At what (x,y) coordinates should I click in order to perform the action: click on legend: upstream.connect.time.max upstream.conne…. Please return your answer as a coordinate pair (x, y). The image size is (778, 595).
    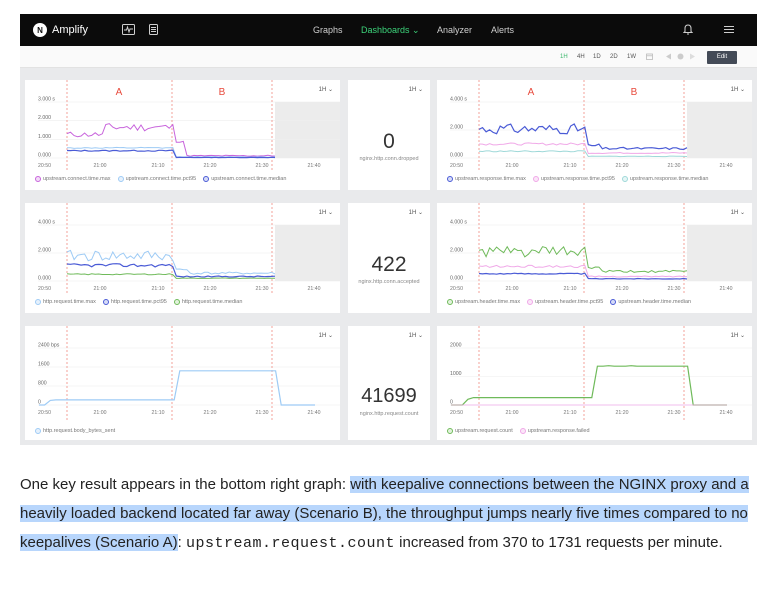
    Looking at the image, I should click on (160, 179).